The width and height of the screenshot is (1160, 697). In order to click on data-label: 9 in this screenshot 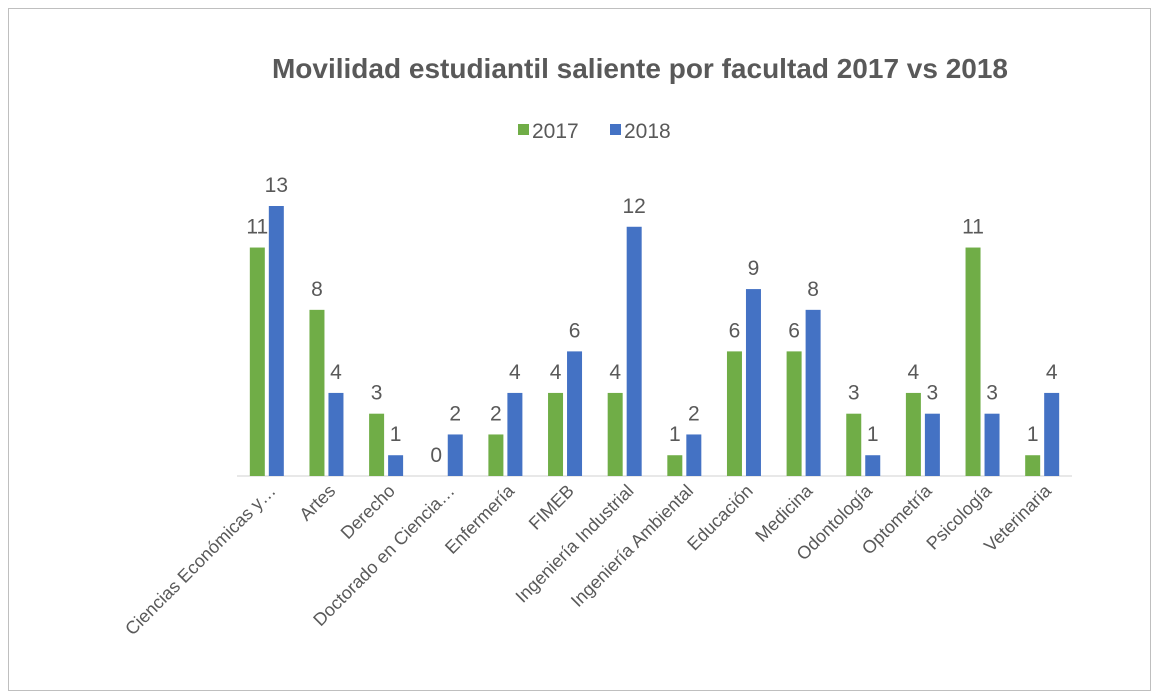, I will do `click(754, 268)`.